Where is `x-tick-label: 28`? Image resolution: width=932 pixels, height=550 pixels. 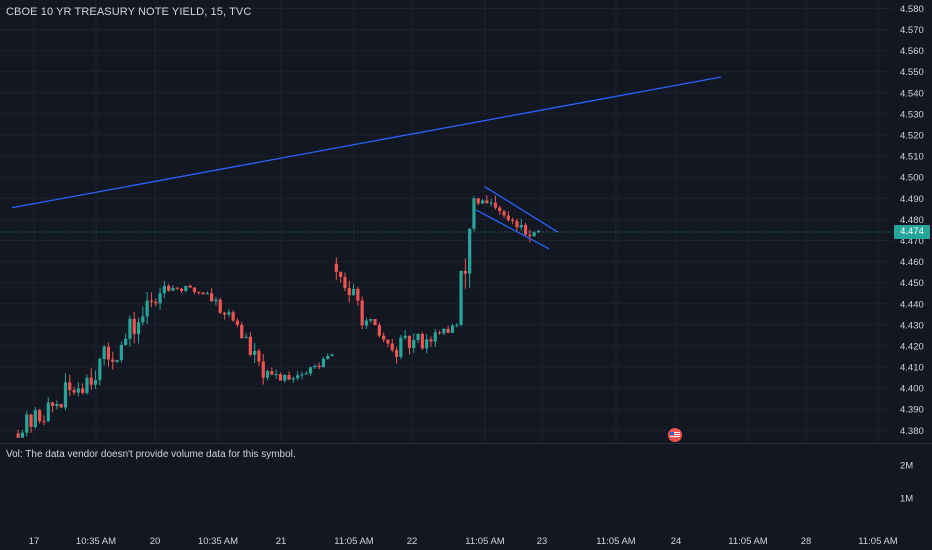
x-tick-label: 28 is located at coordinates (806, 541).